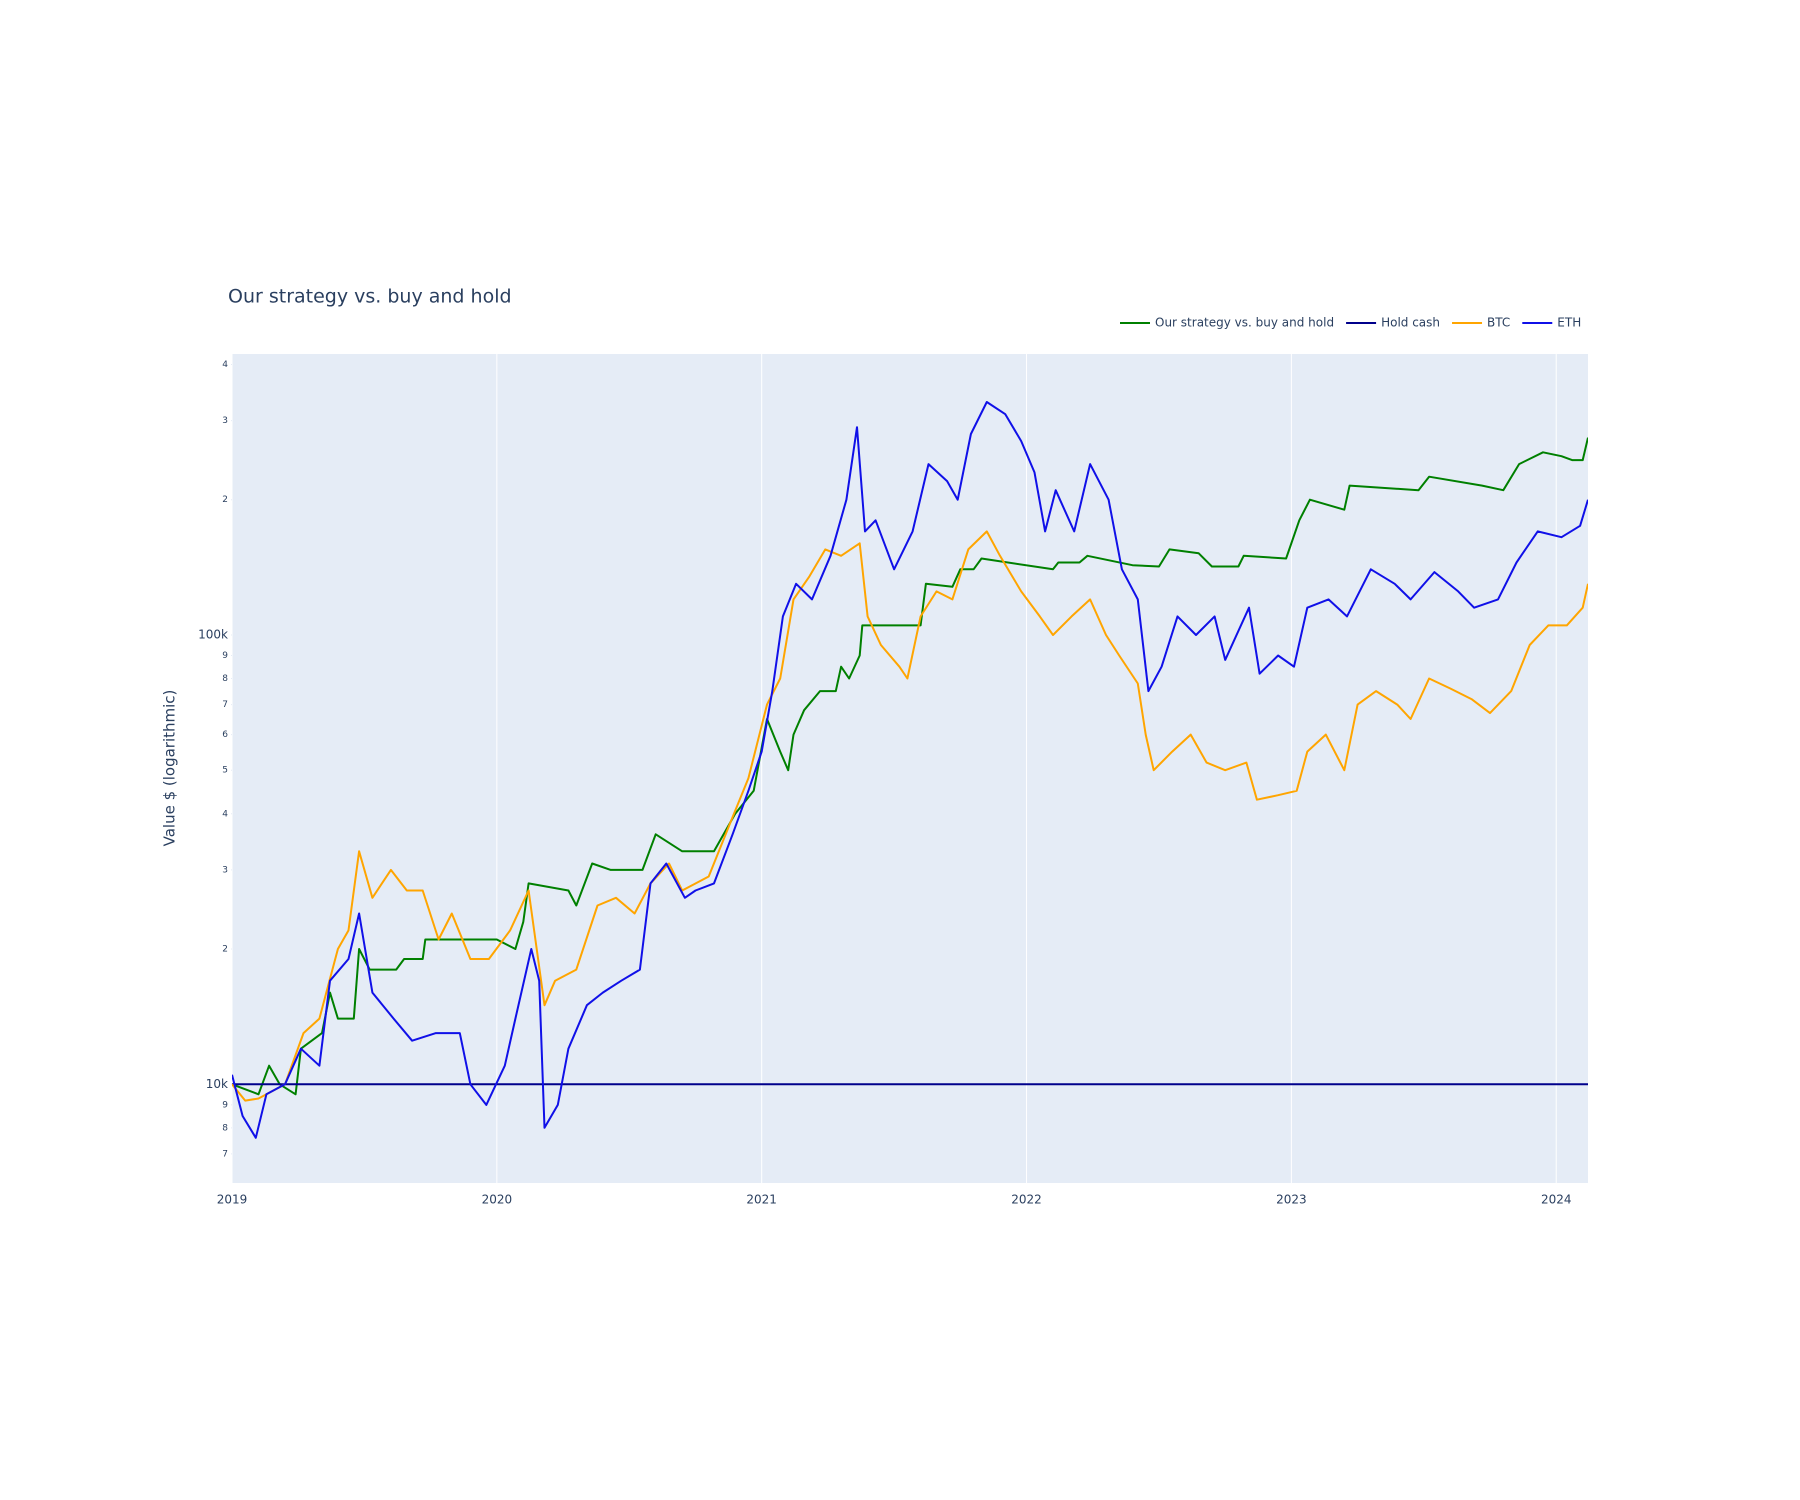 This screenshot has height=1500, width=1800. Describe the element at coordinates (497, 1200) in the screenshot. I see `x-tick-label: 2020` at that location.